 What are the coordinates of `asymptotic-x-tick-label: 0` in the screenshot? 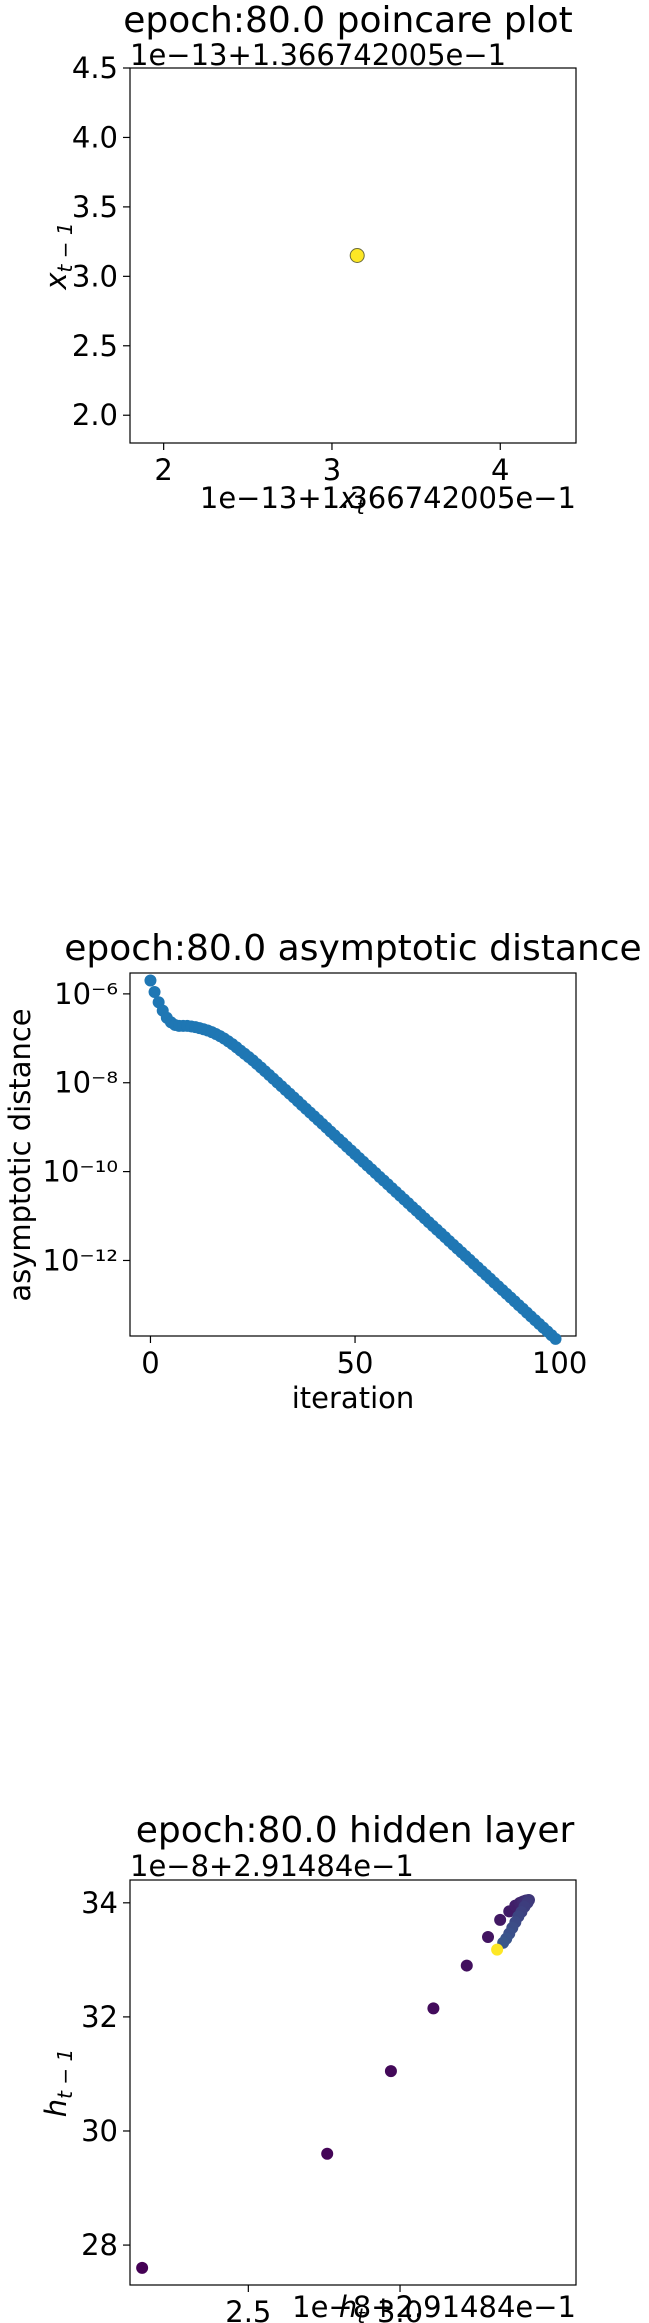 It's located at (150, 1363).